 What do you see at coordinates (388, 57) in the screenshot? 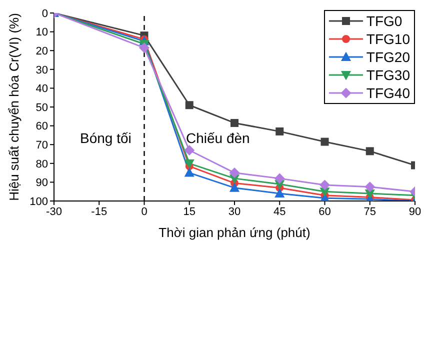
I see `legend-label: TFG20` at bounding box center [388, 57].